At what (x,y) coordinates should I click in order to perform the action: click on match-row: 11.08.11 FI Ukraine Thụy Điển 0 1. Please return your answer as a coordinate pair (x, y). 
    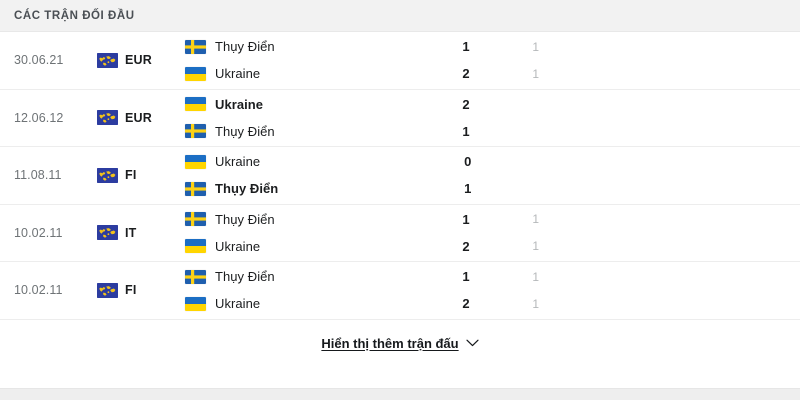
    Looking at the image, I should click on (400, 176).